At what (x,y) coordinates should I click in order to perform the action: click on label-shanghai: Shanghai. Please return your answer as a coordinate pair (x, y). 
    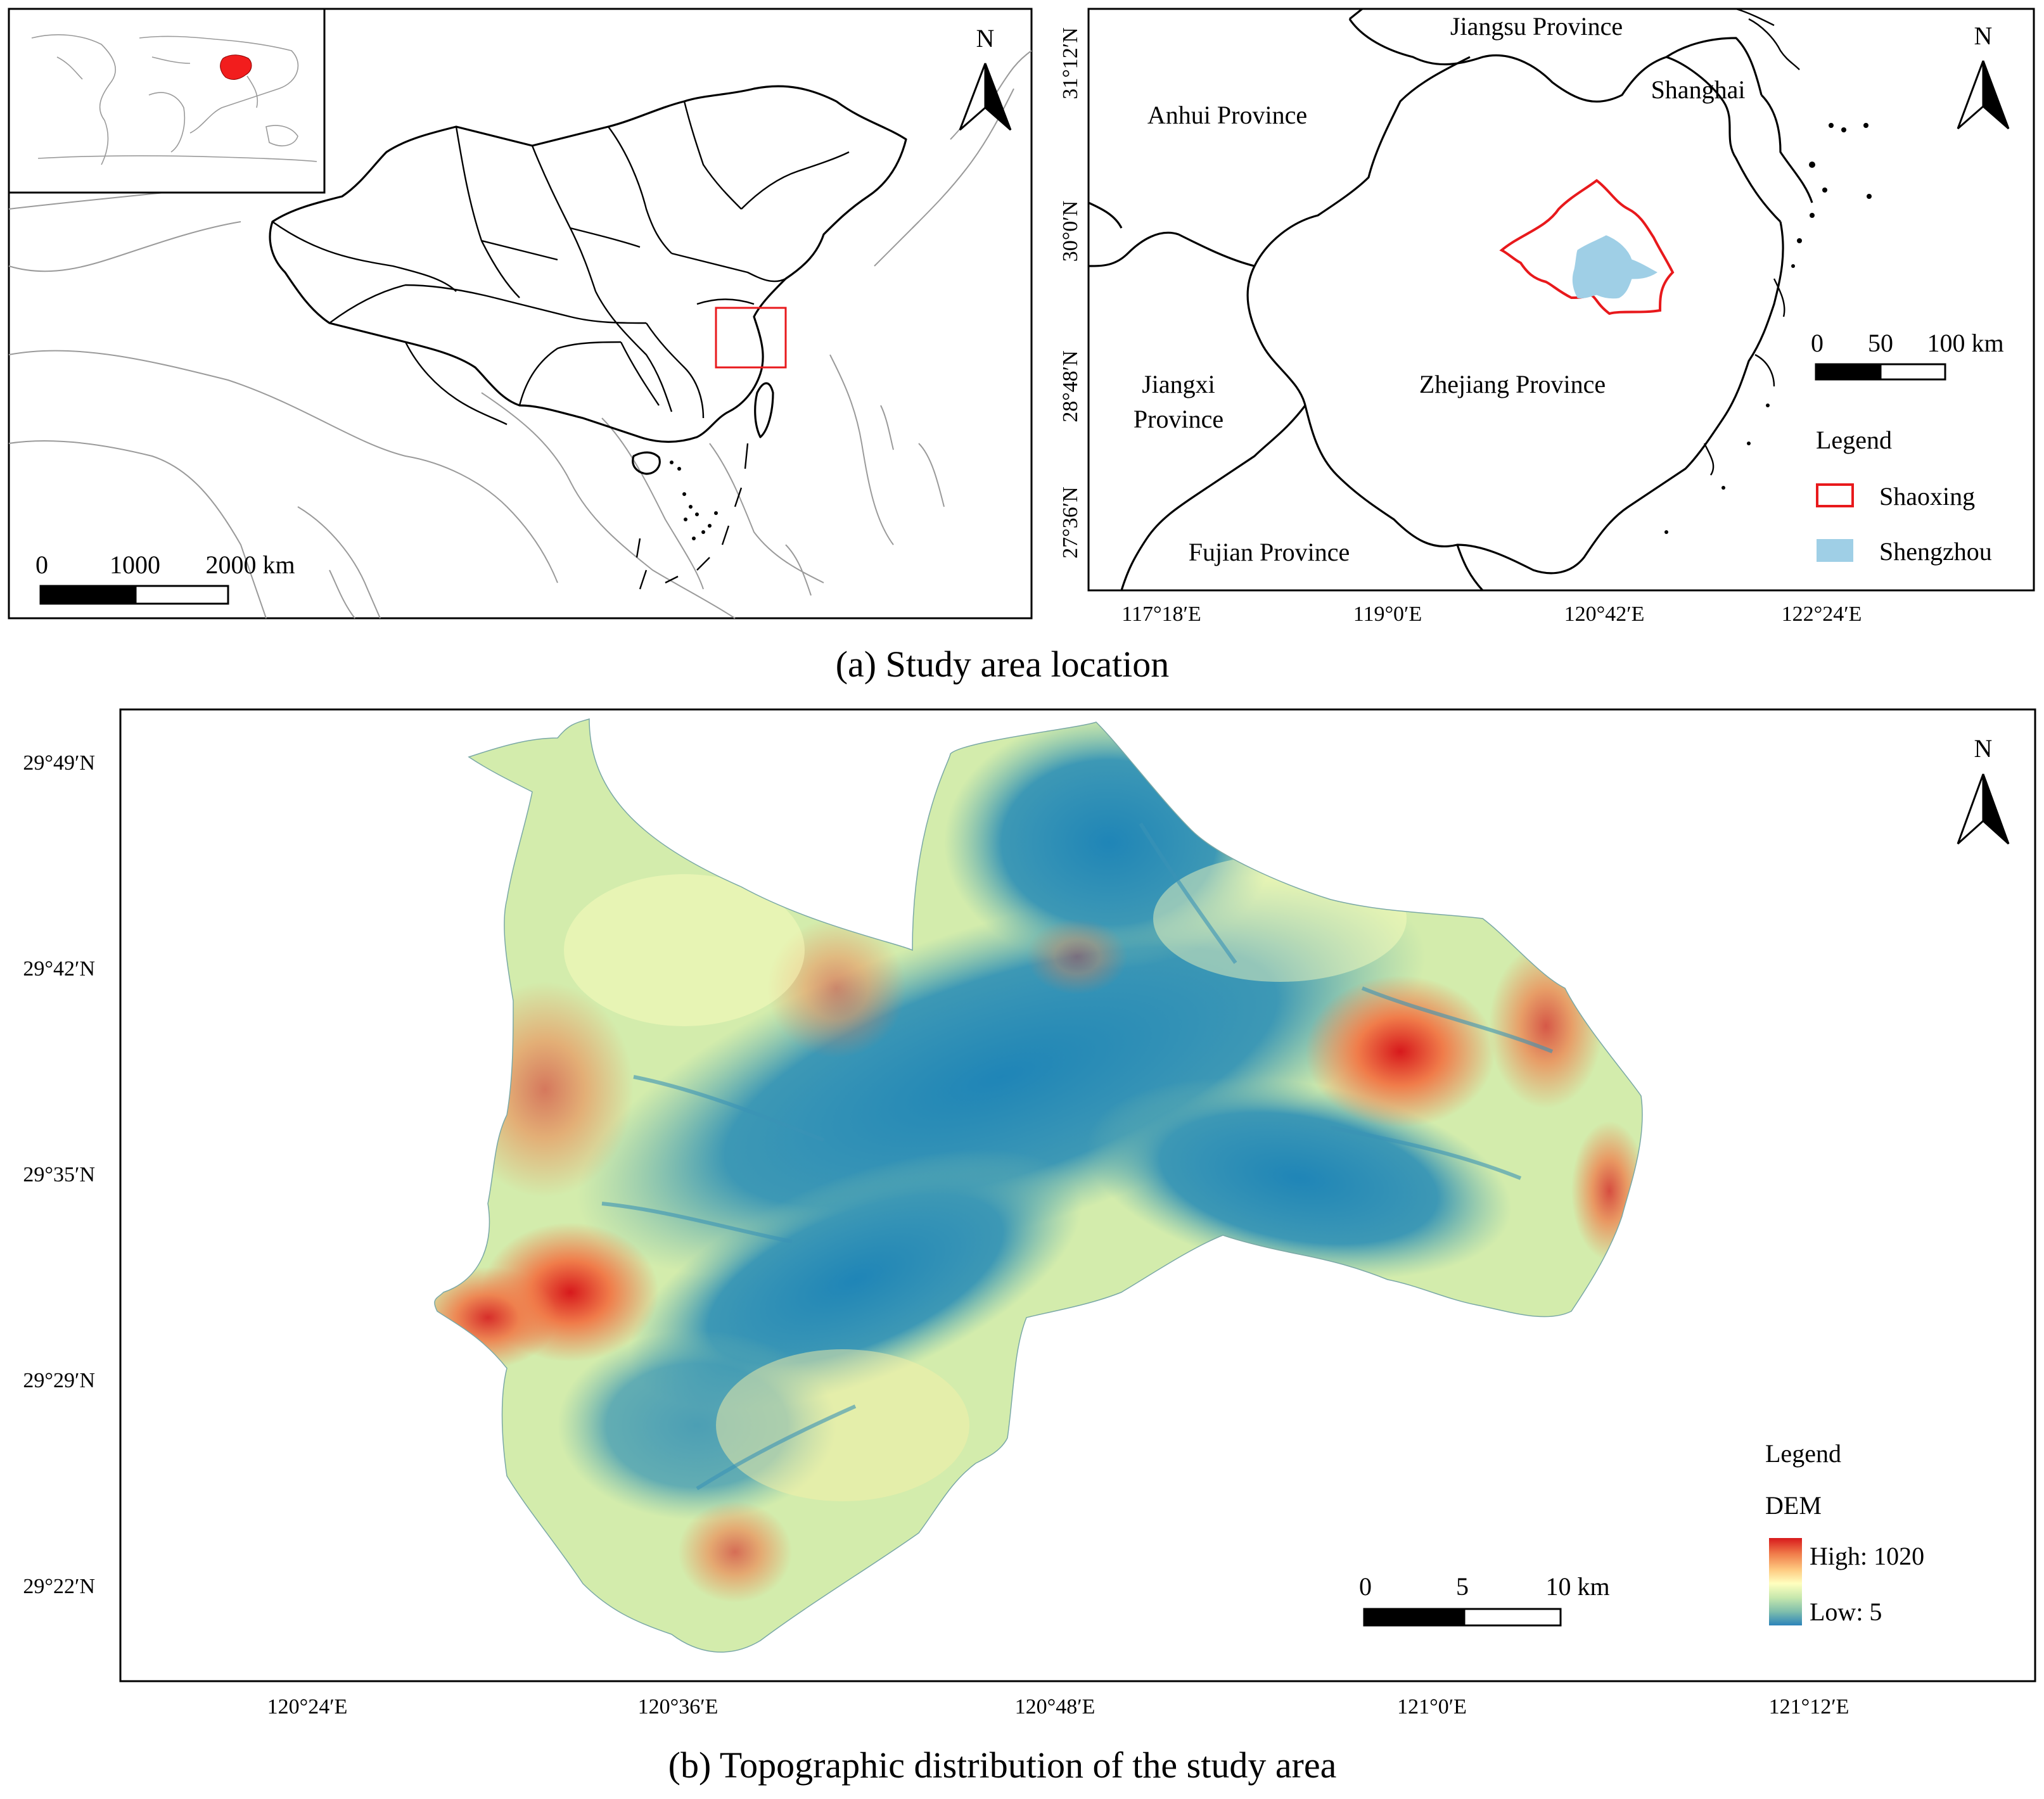
    Looking at the image, I should click on (1698, 89).